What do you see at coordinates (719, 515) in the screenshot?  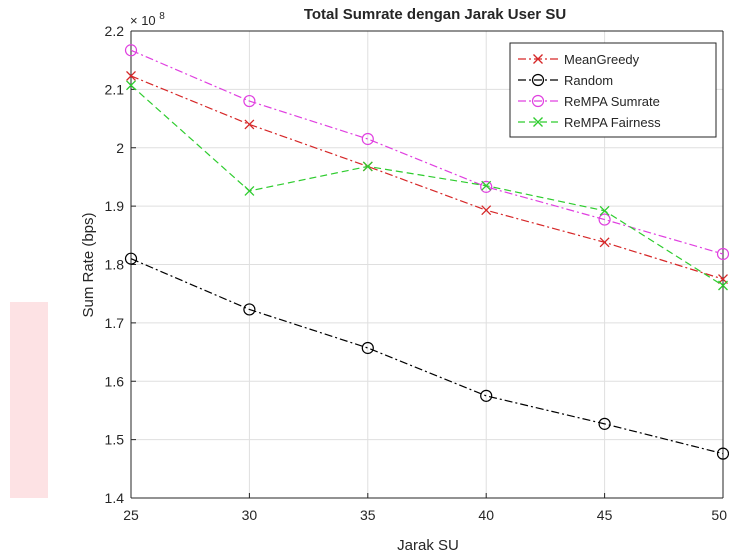 I see `x-tick-label: 50` at bounding box center [719, 515].